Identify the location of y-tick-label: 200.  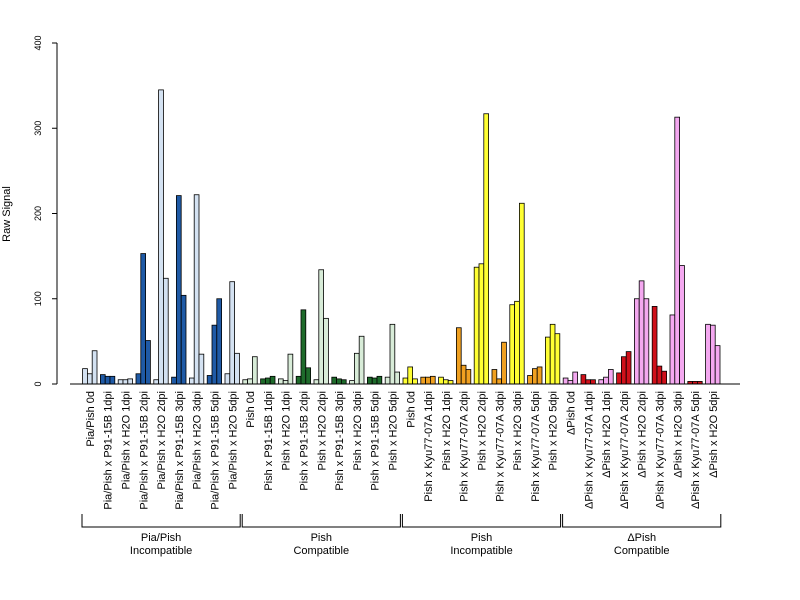
(38, 213).